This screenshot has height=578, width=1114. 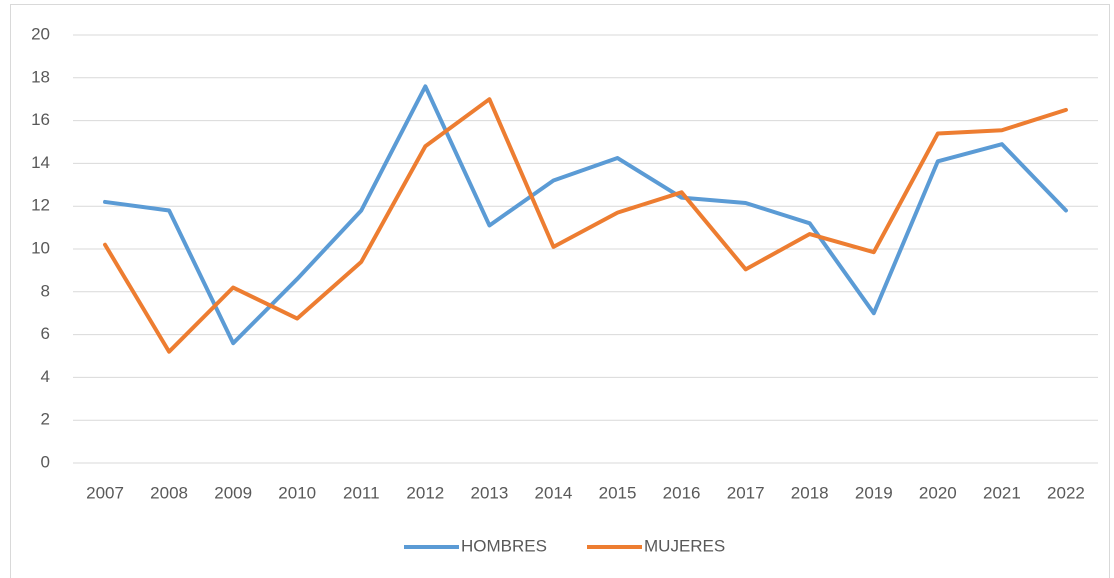 I want to click on x-tick-label: 2009, so click(x=233, y=492).